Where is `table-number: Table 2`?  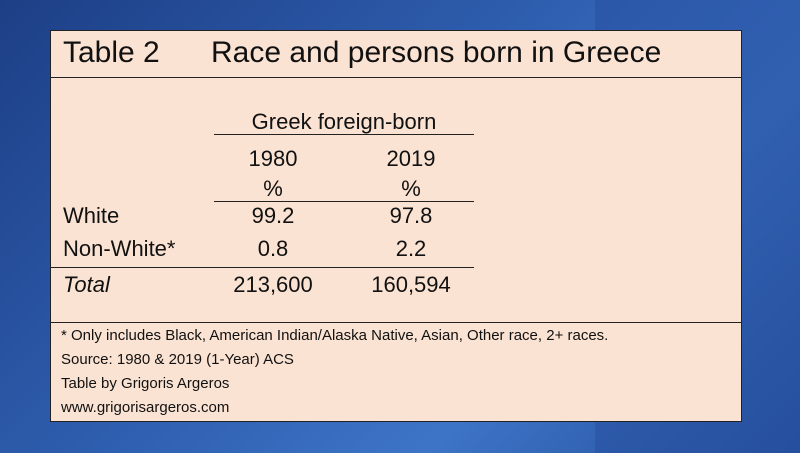 table-number: Table 2 is located at coordinates (111, 52).